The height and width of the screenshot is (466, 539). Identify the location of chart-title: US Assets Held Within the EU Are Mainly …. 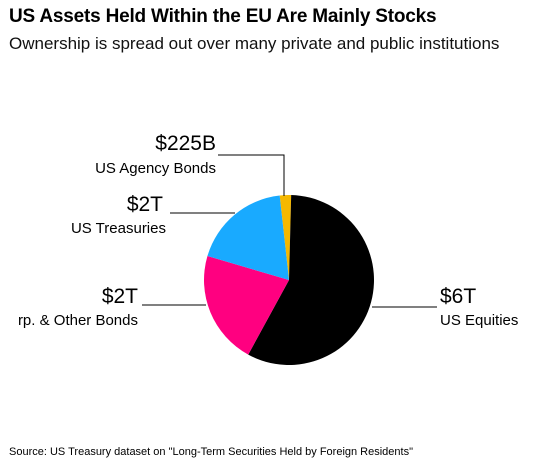
(223, 16).